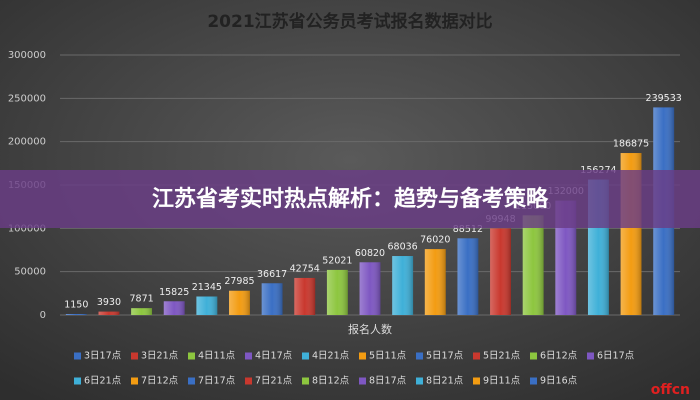  Describe the element at coordinates (337, 260) in the screenshot. I see `value-label: 52021` at that location.